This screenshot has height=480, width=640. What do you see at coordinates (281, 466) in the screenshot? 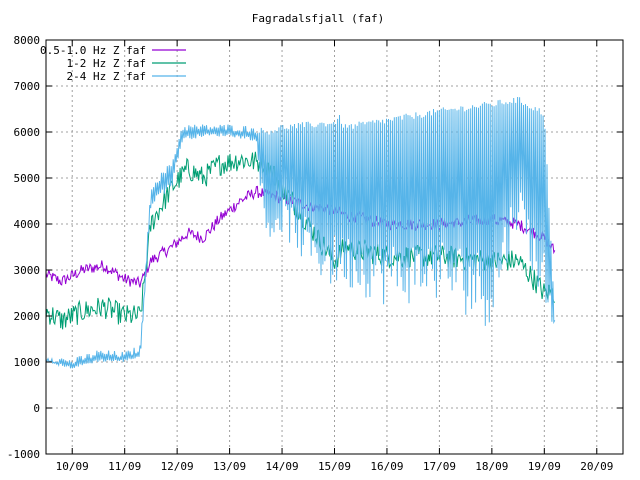
I see `x-tick-label: 14/09` at bounding box center [281, 466].